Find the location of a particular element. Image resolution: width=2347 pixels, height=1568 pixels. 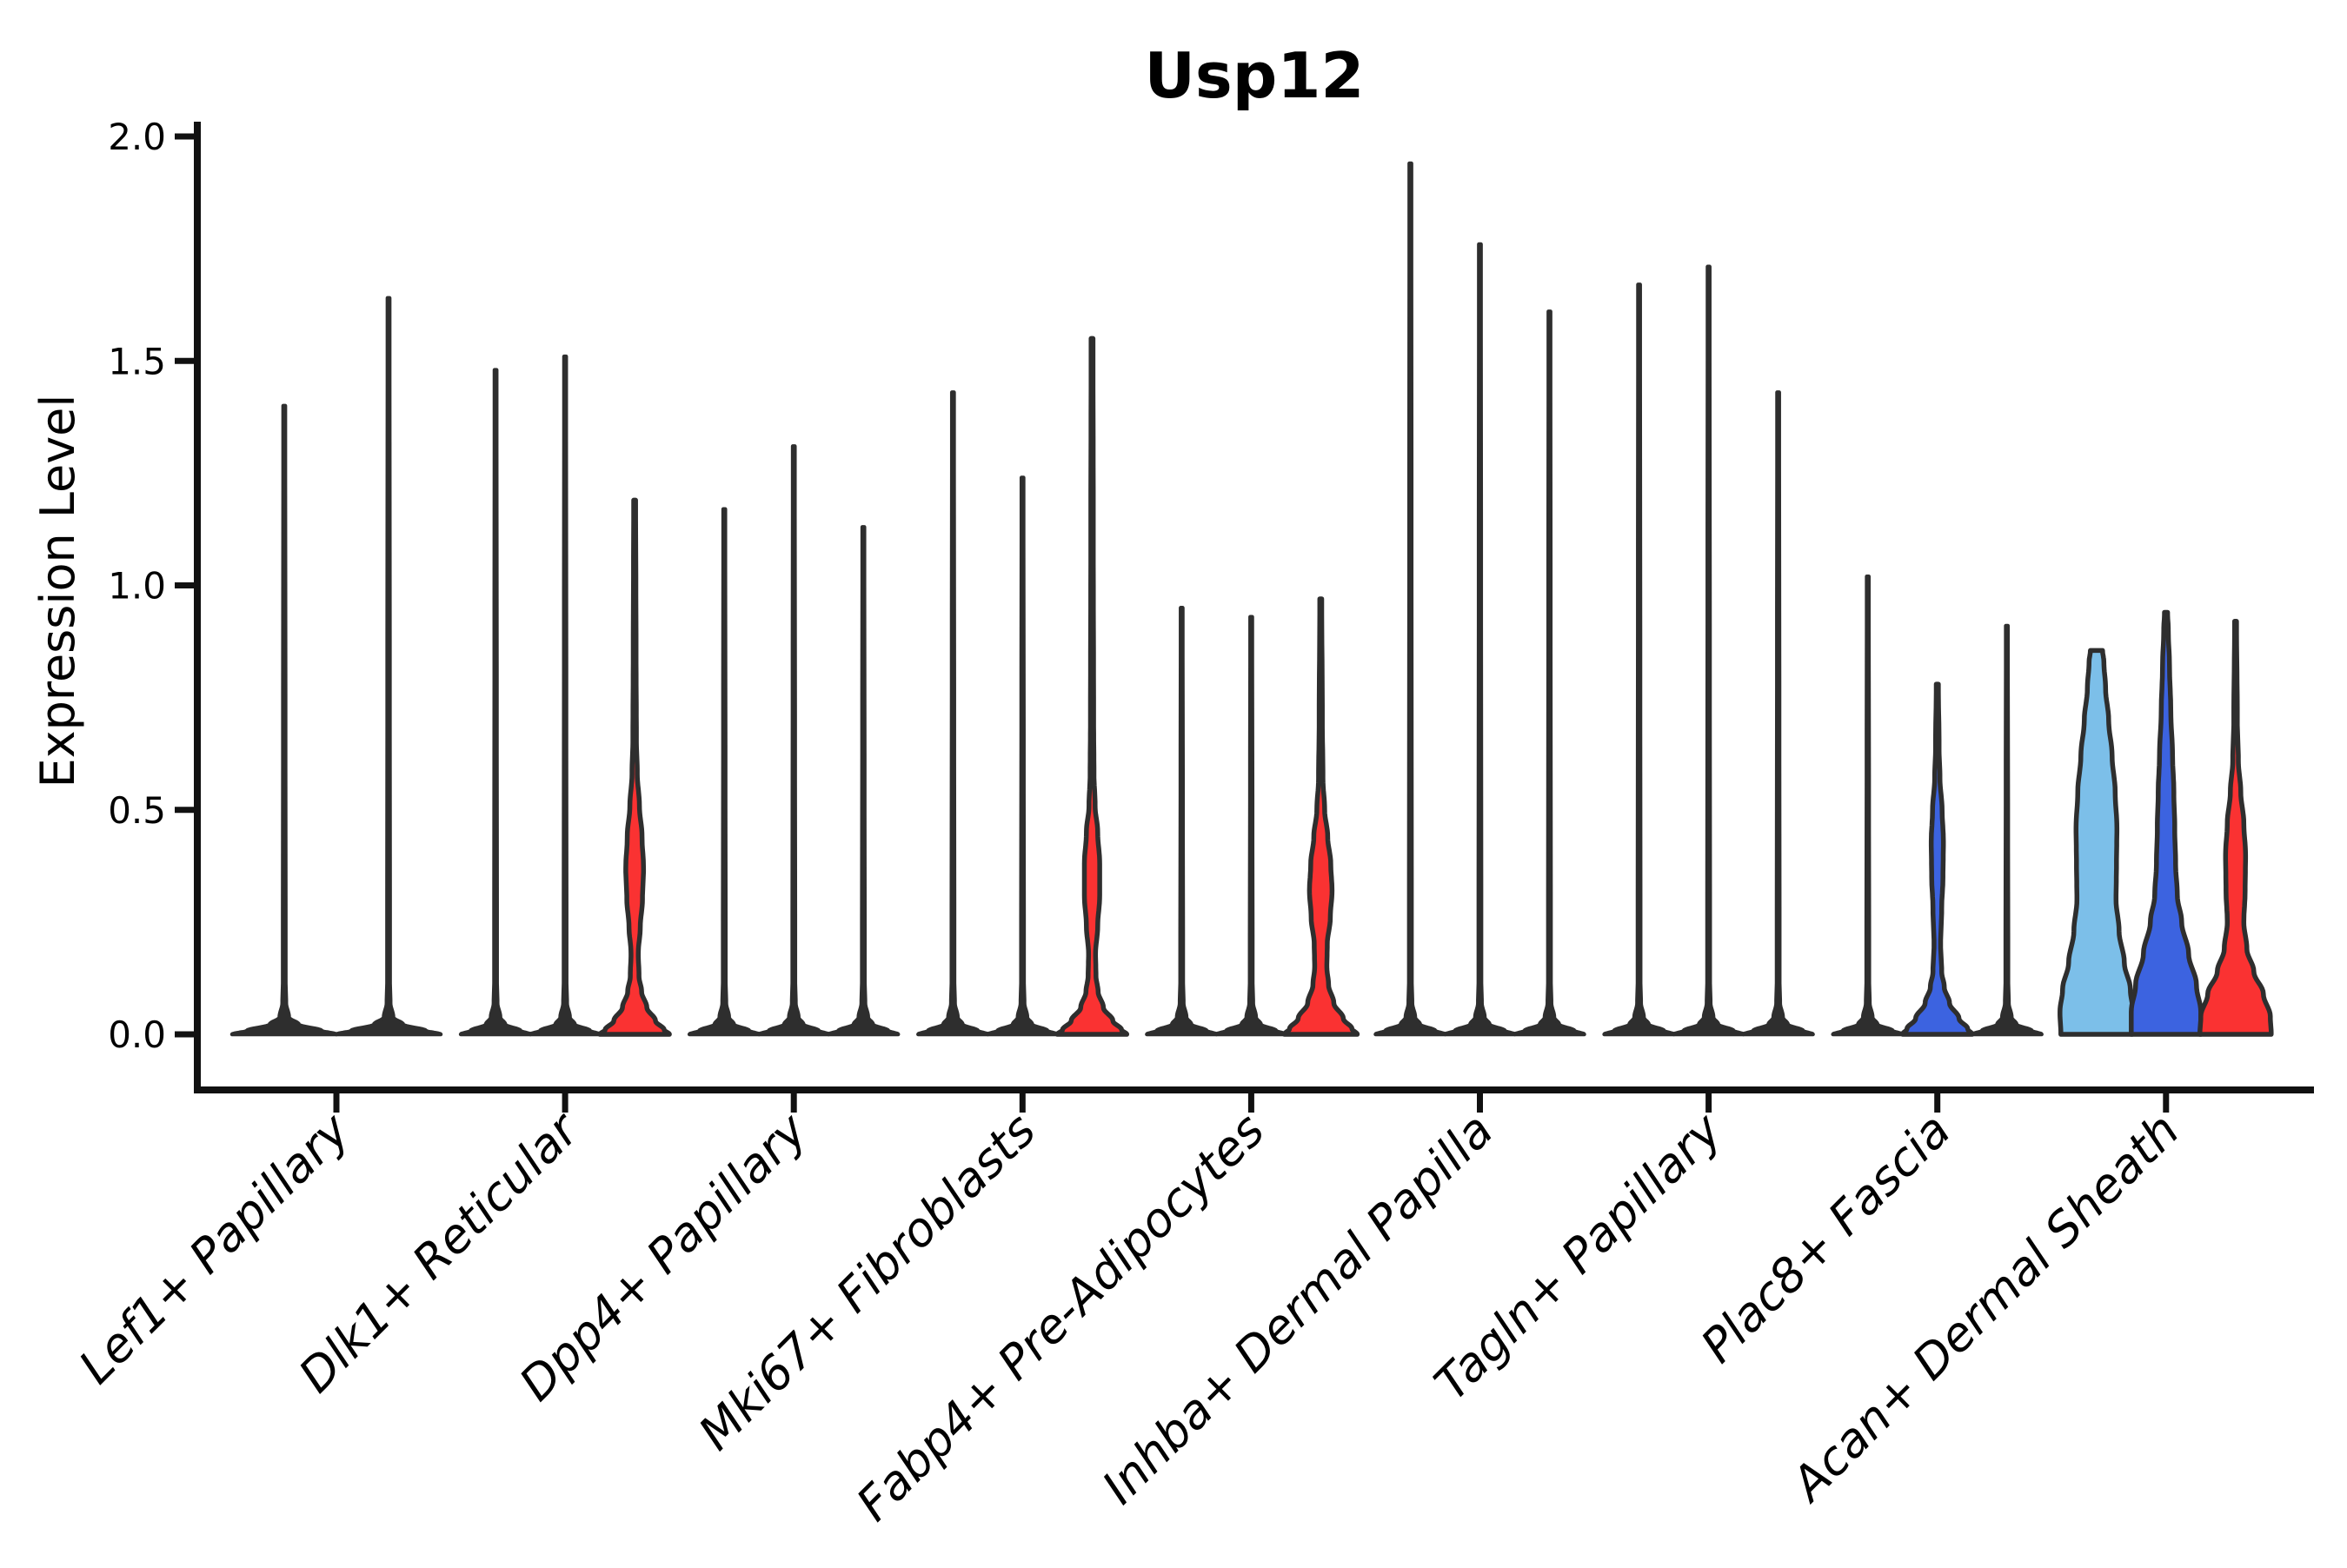

y-tick-label: 1.5 is located at coordinates (137, 361).